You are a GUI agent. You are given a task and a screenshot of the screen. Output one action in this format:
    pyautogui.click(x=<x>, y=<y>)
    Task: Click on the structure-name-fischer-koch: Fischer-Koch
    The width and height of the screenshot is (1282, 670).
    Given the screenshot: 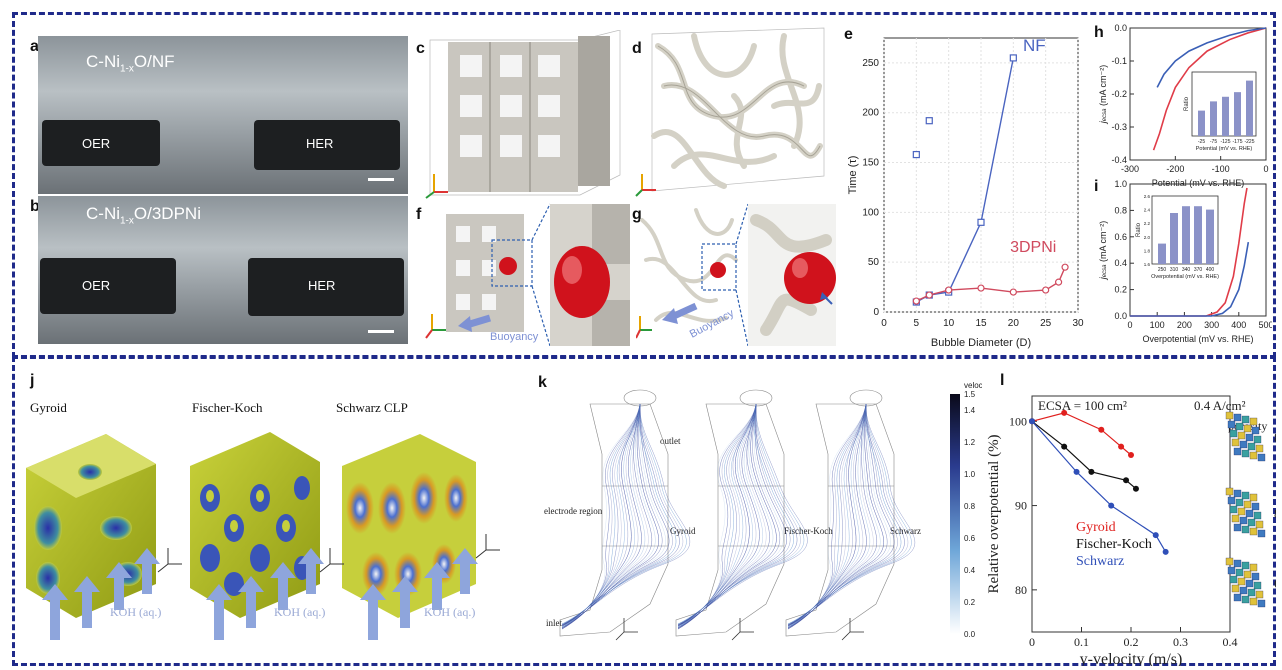 What is the action you would take?
    pyautogui.click(x=227, y=407)
    